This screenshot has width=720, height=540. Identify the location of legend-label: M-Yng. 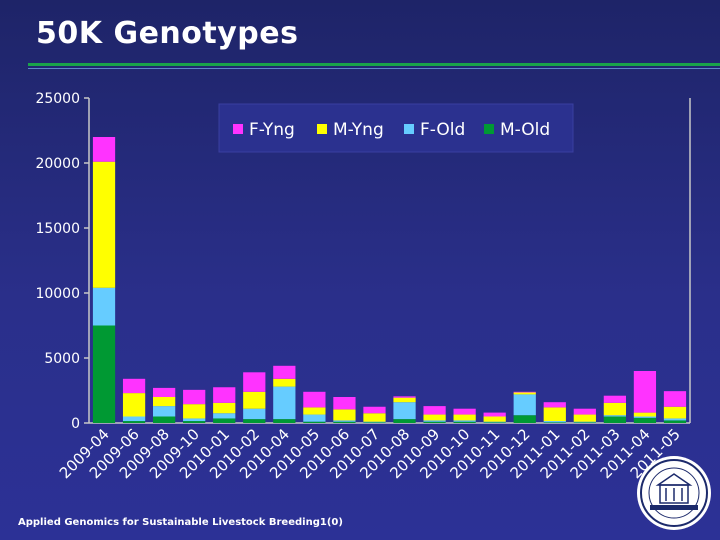
(358, 130).